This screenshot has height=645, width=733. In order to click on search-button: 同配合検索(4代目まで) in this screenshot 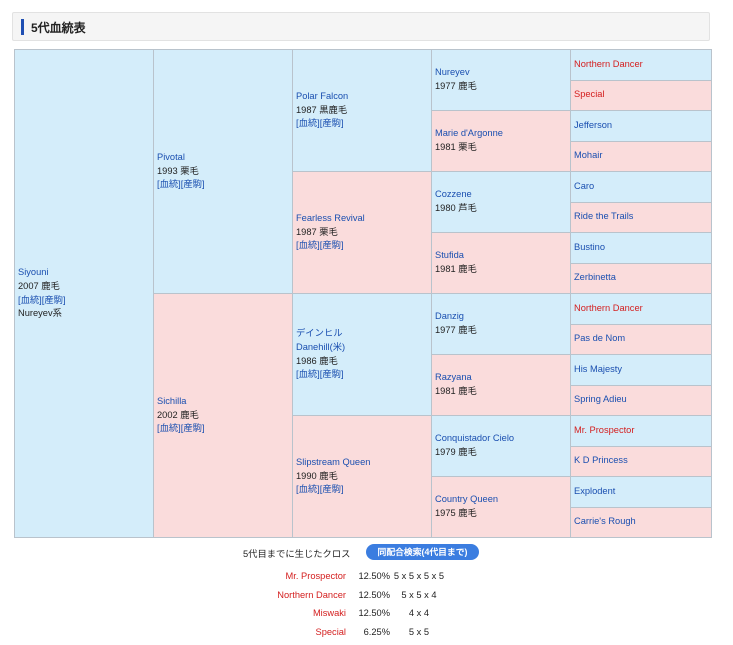, I will do `click(422, 552)`.